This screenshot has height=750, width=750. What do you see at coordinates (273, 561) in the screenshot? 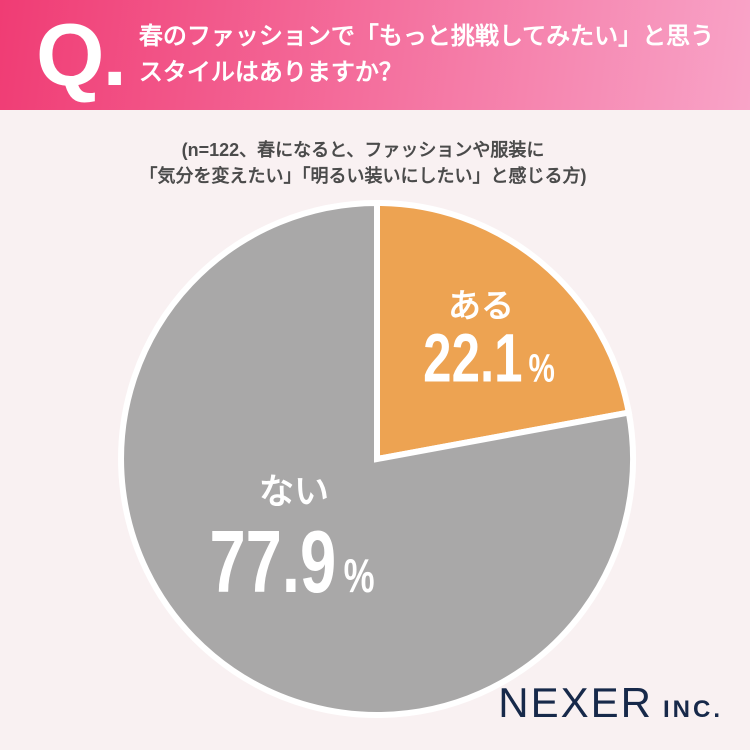
I see `slice-value-nai-number: 77.9` at bounding box center [273, 561].